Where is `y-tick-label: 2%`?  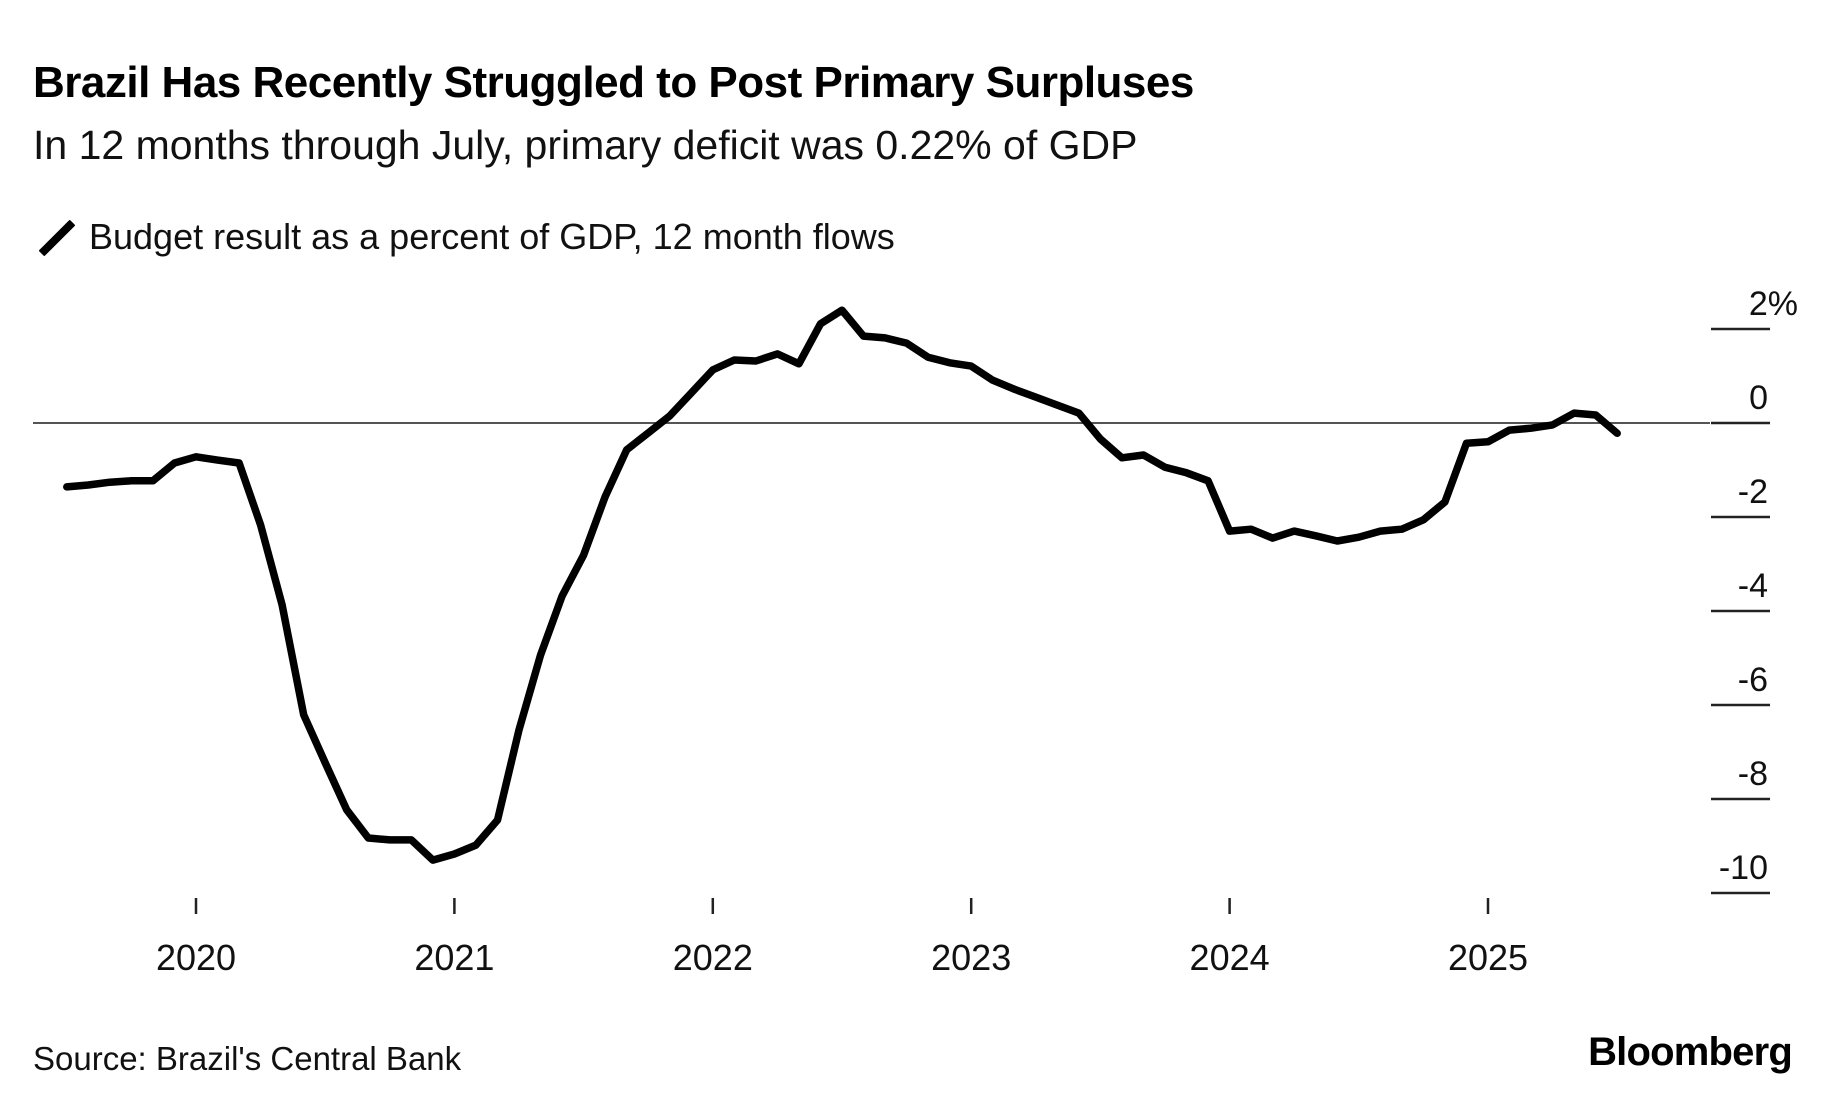
y-tick-label: 2% is located at coordinates (1773, 304).